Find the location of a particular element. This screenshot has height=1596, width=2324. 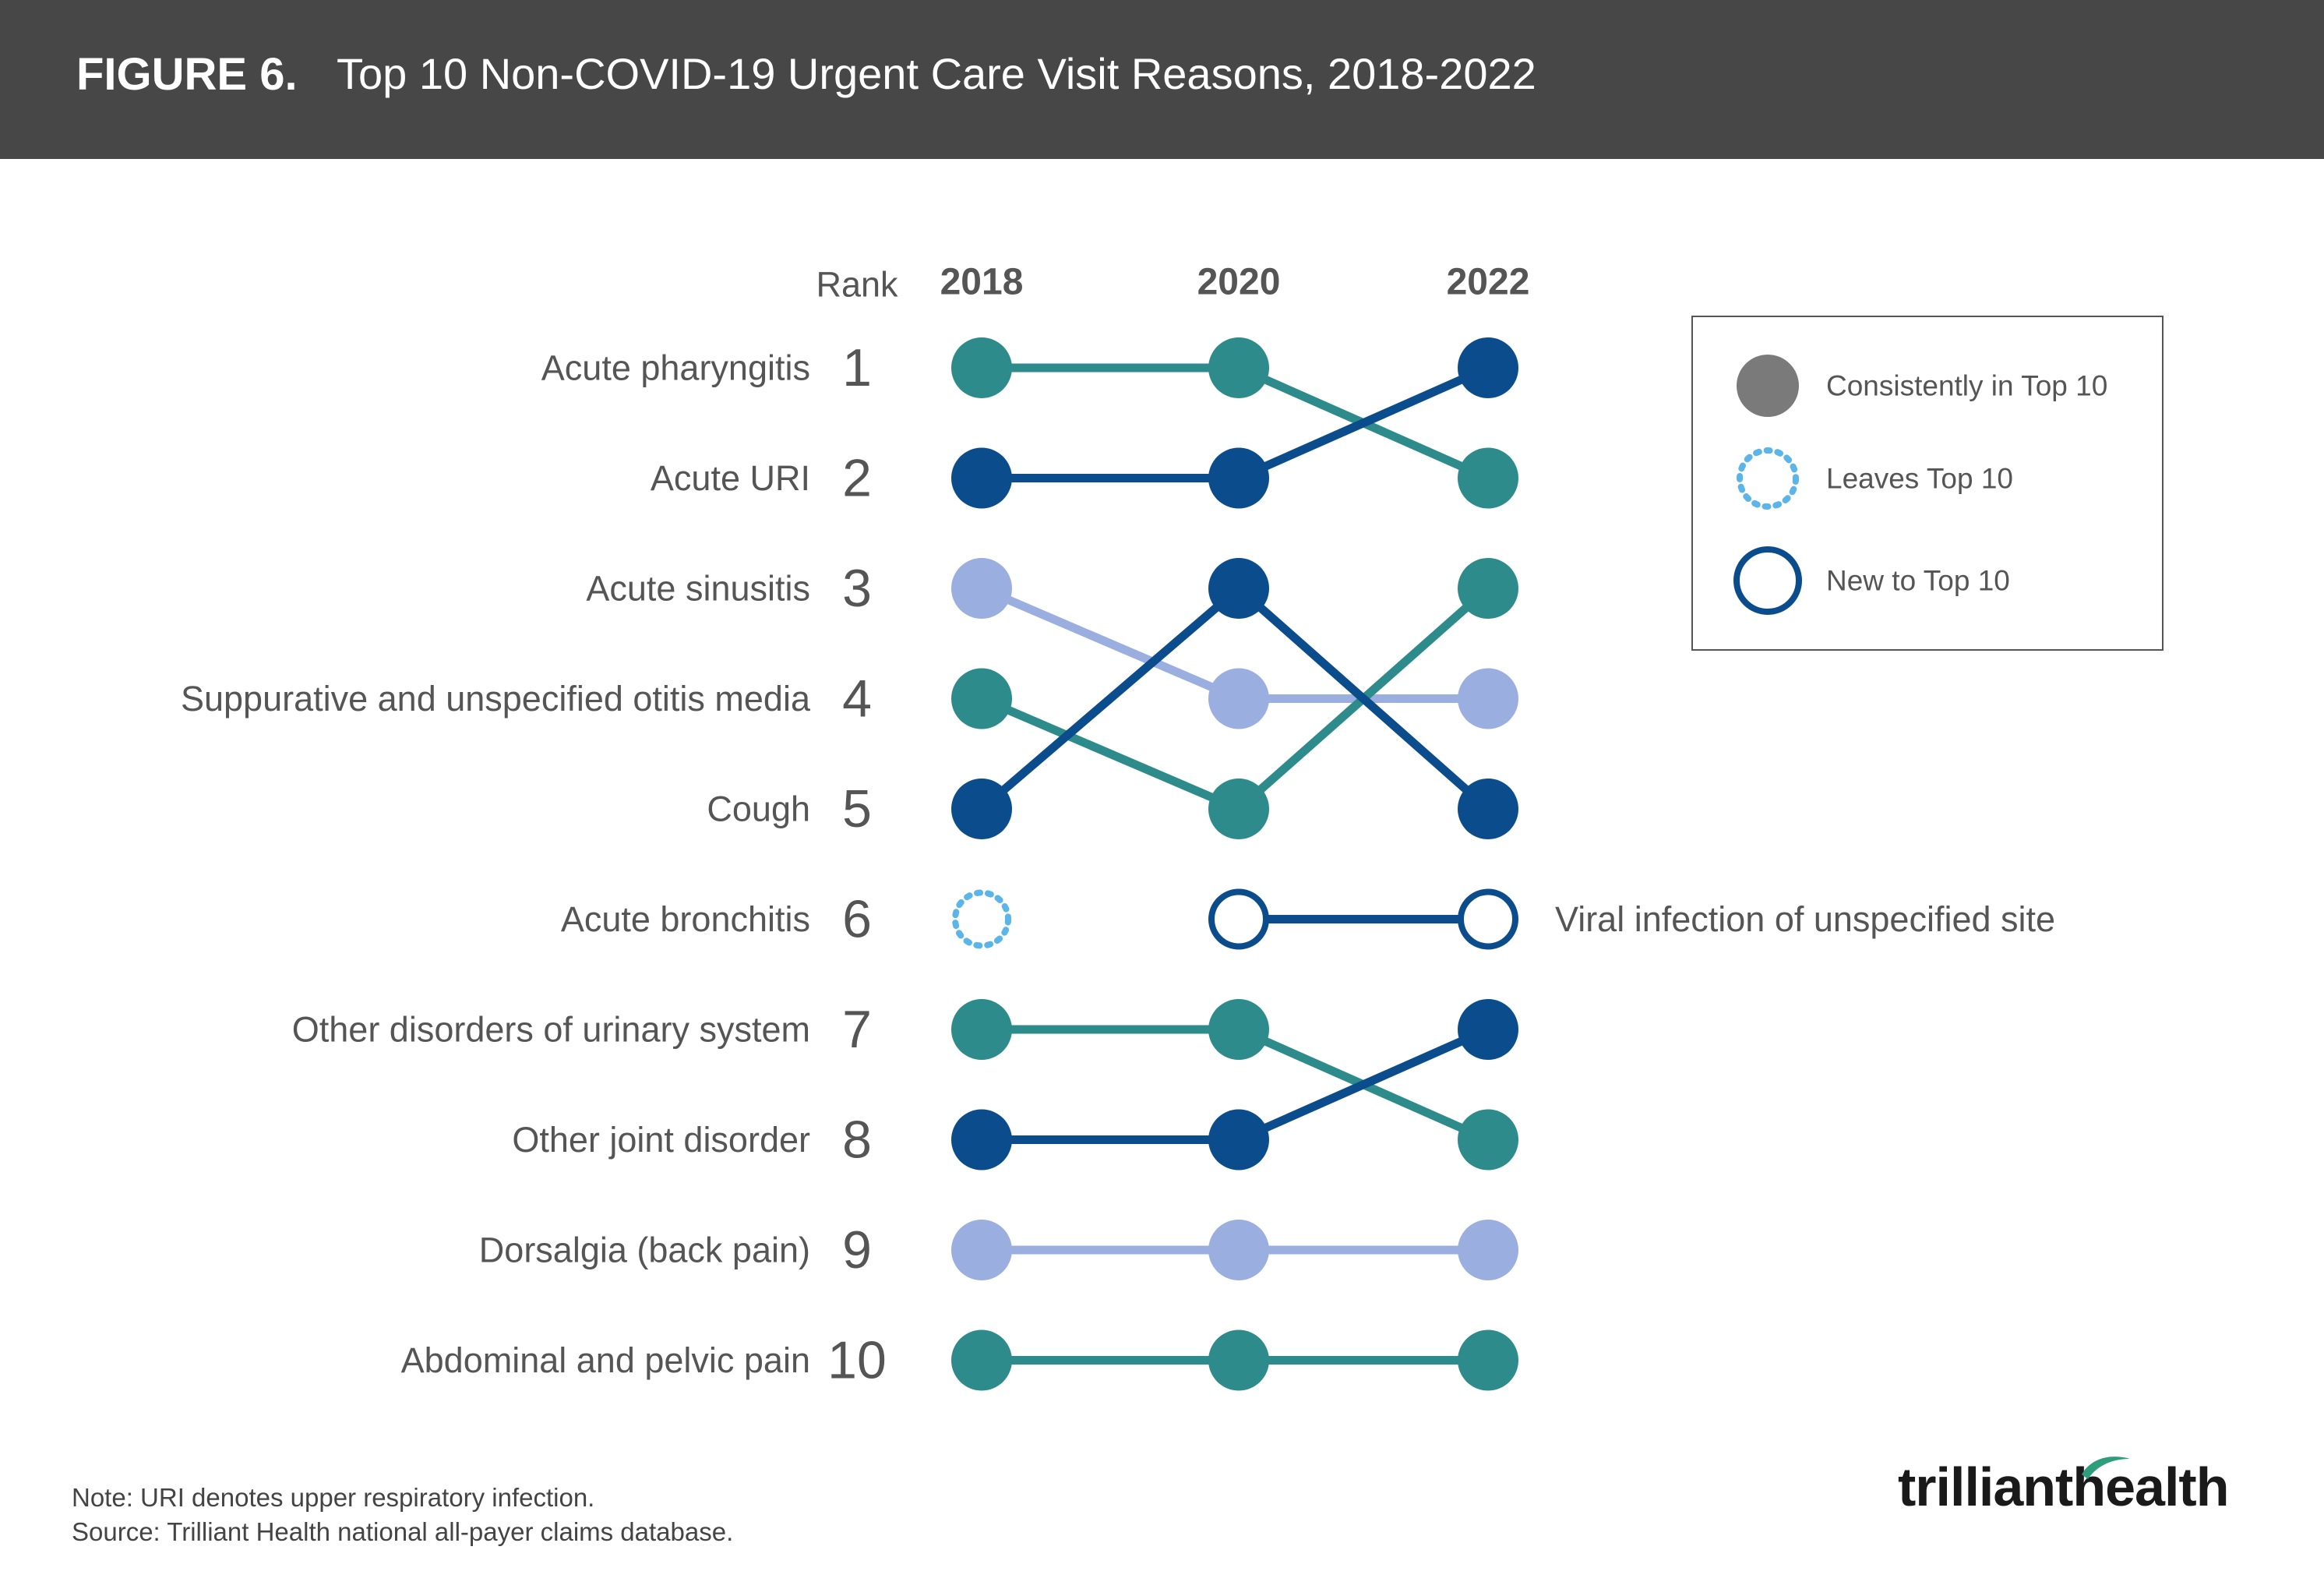

rank-number: 7 is located at coordinates (857, 1029).